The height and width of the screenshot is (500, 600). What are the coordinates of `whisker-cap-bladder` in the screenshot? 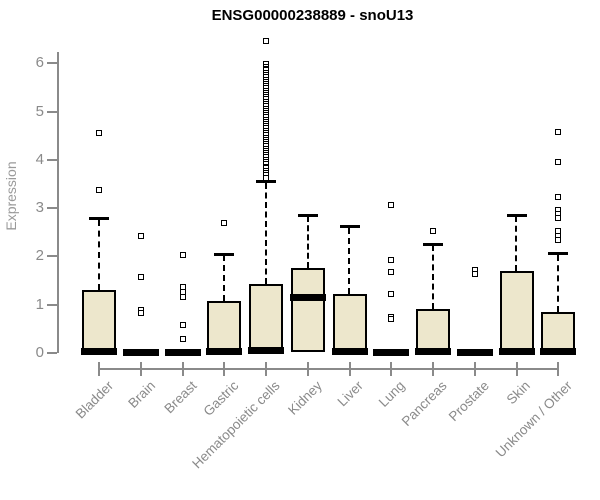 It's located at (99, 219).